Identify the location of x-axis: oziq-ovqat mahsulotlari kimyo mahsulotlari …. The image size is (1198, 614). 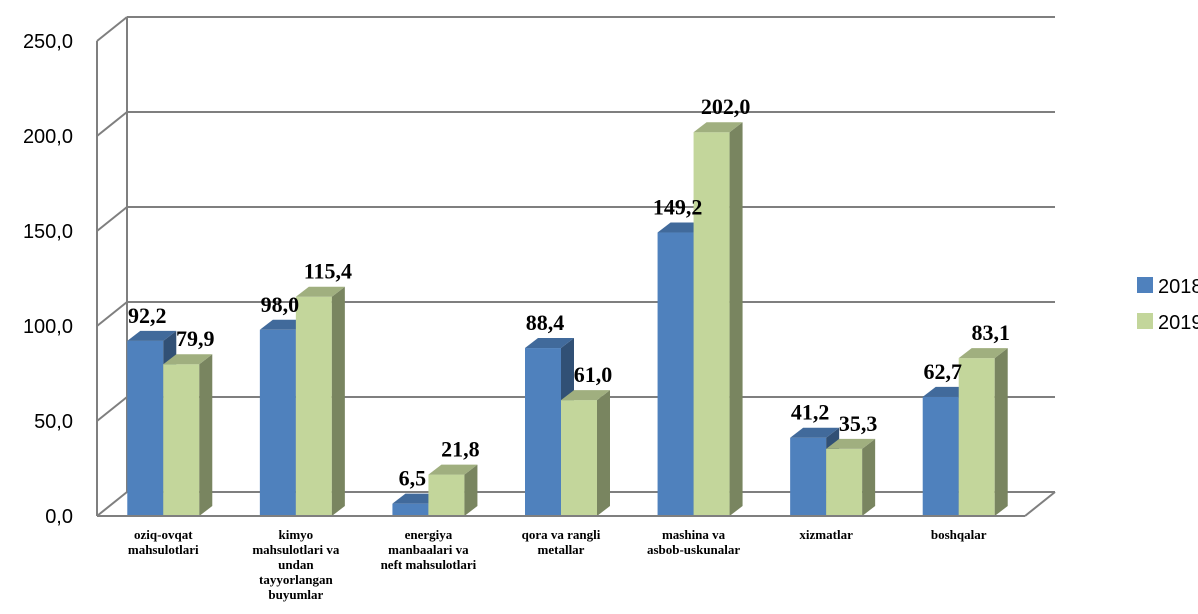
(576, 546).